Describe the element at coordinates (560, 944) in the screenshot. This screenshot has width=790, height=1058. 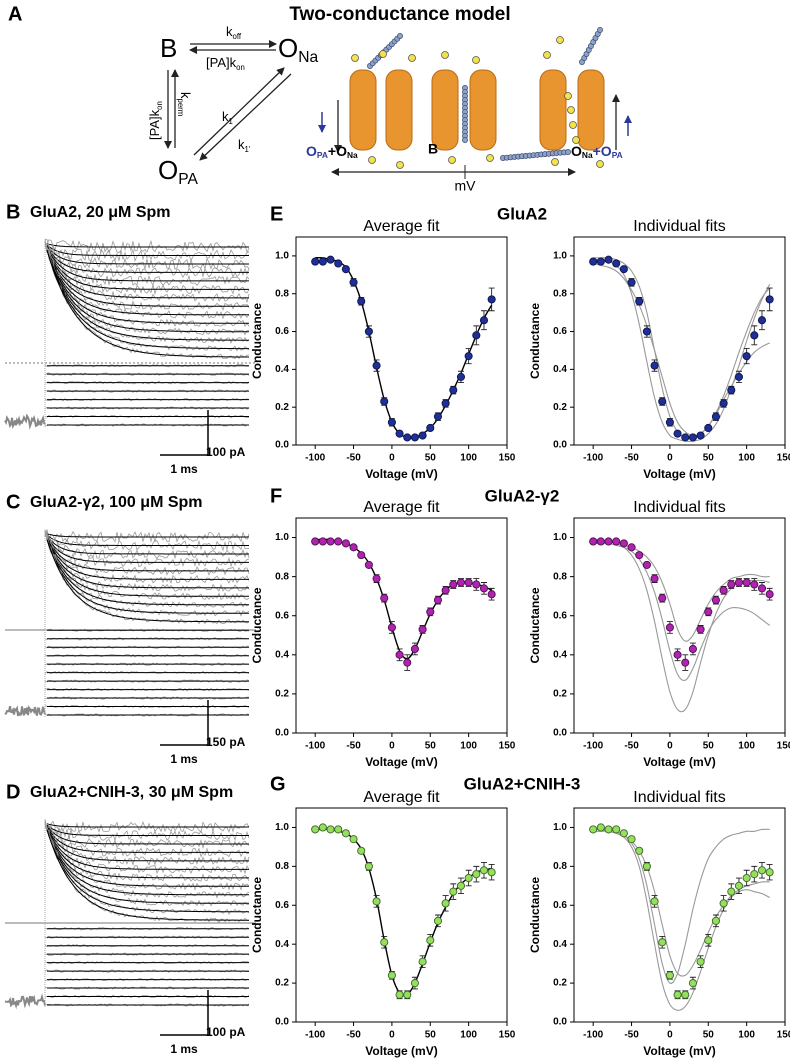
I see `y-tick-label: 0.4` at that location.